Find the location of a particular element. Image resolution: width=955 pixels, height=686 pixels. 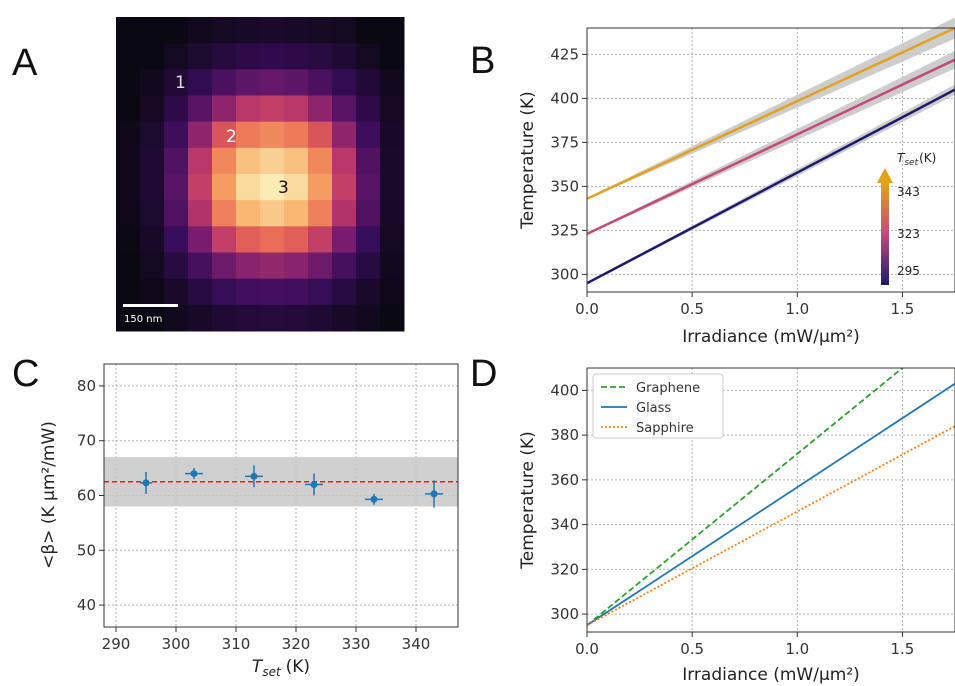

point-label-1: 1 is located at coordinates (180, 83).